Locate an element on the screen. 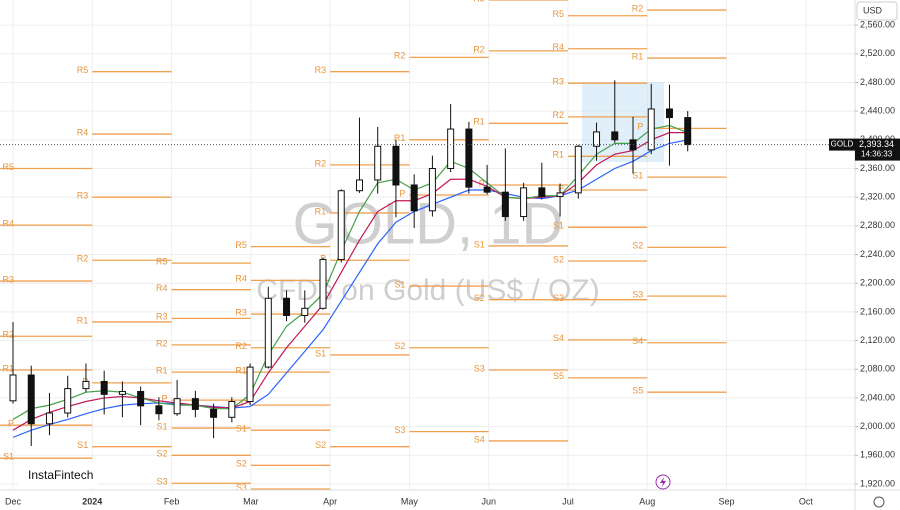 The height and width of the screenshot is (510, 900). x-tick-label: Jun is located at coordinates (488, 501).